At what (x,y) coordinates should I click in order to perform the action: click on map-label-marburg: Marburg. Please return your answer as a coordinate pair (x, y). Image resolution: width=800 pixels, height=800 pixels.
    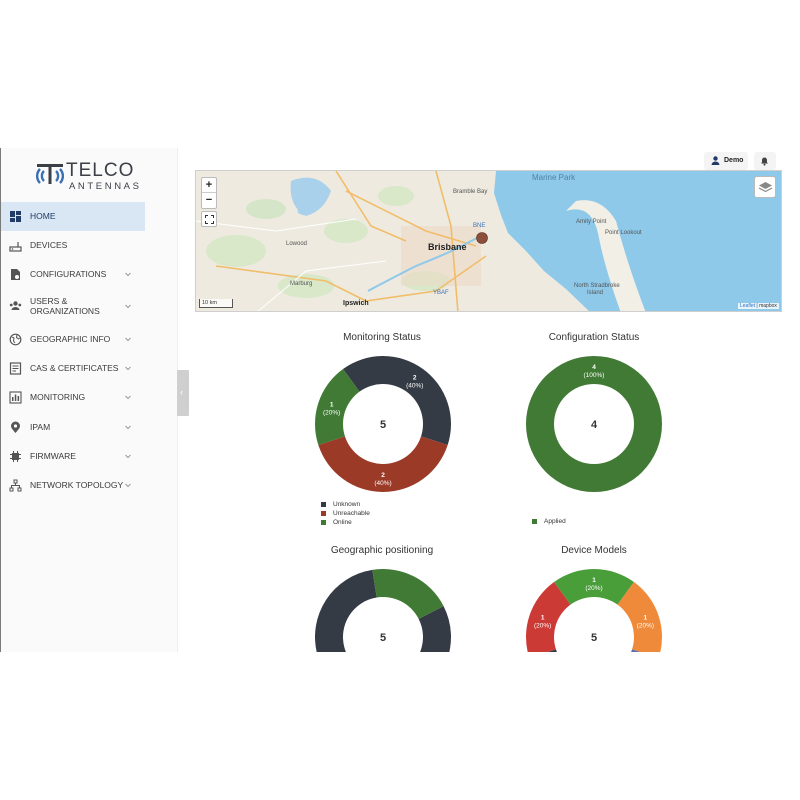
    Looking at the image, I should click on (301, 284).